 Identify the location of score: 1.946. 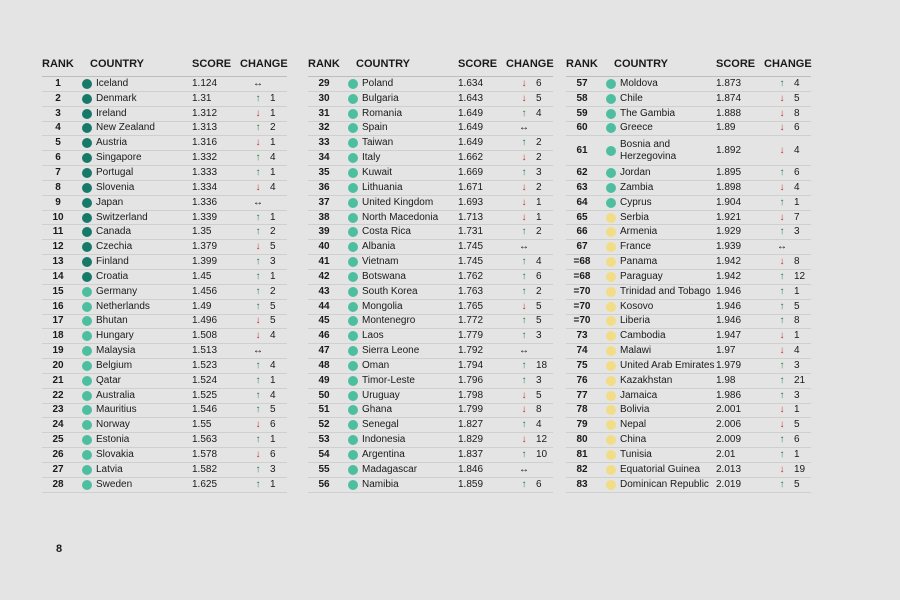
(729, 321).